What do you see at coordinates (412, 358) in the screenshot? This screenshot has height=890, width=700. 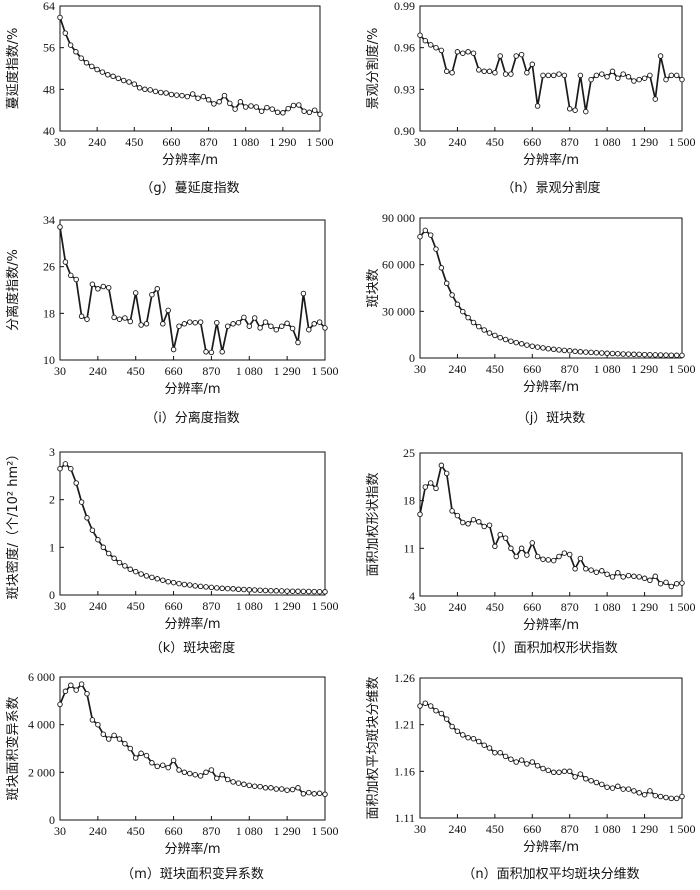 I see `y-tick-label: 0` at bounding box center [412, 358].